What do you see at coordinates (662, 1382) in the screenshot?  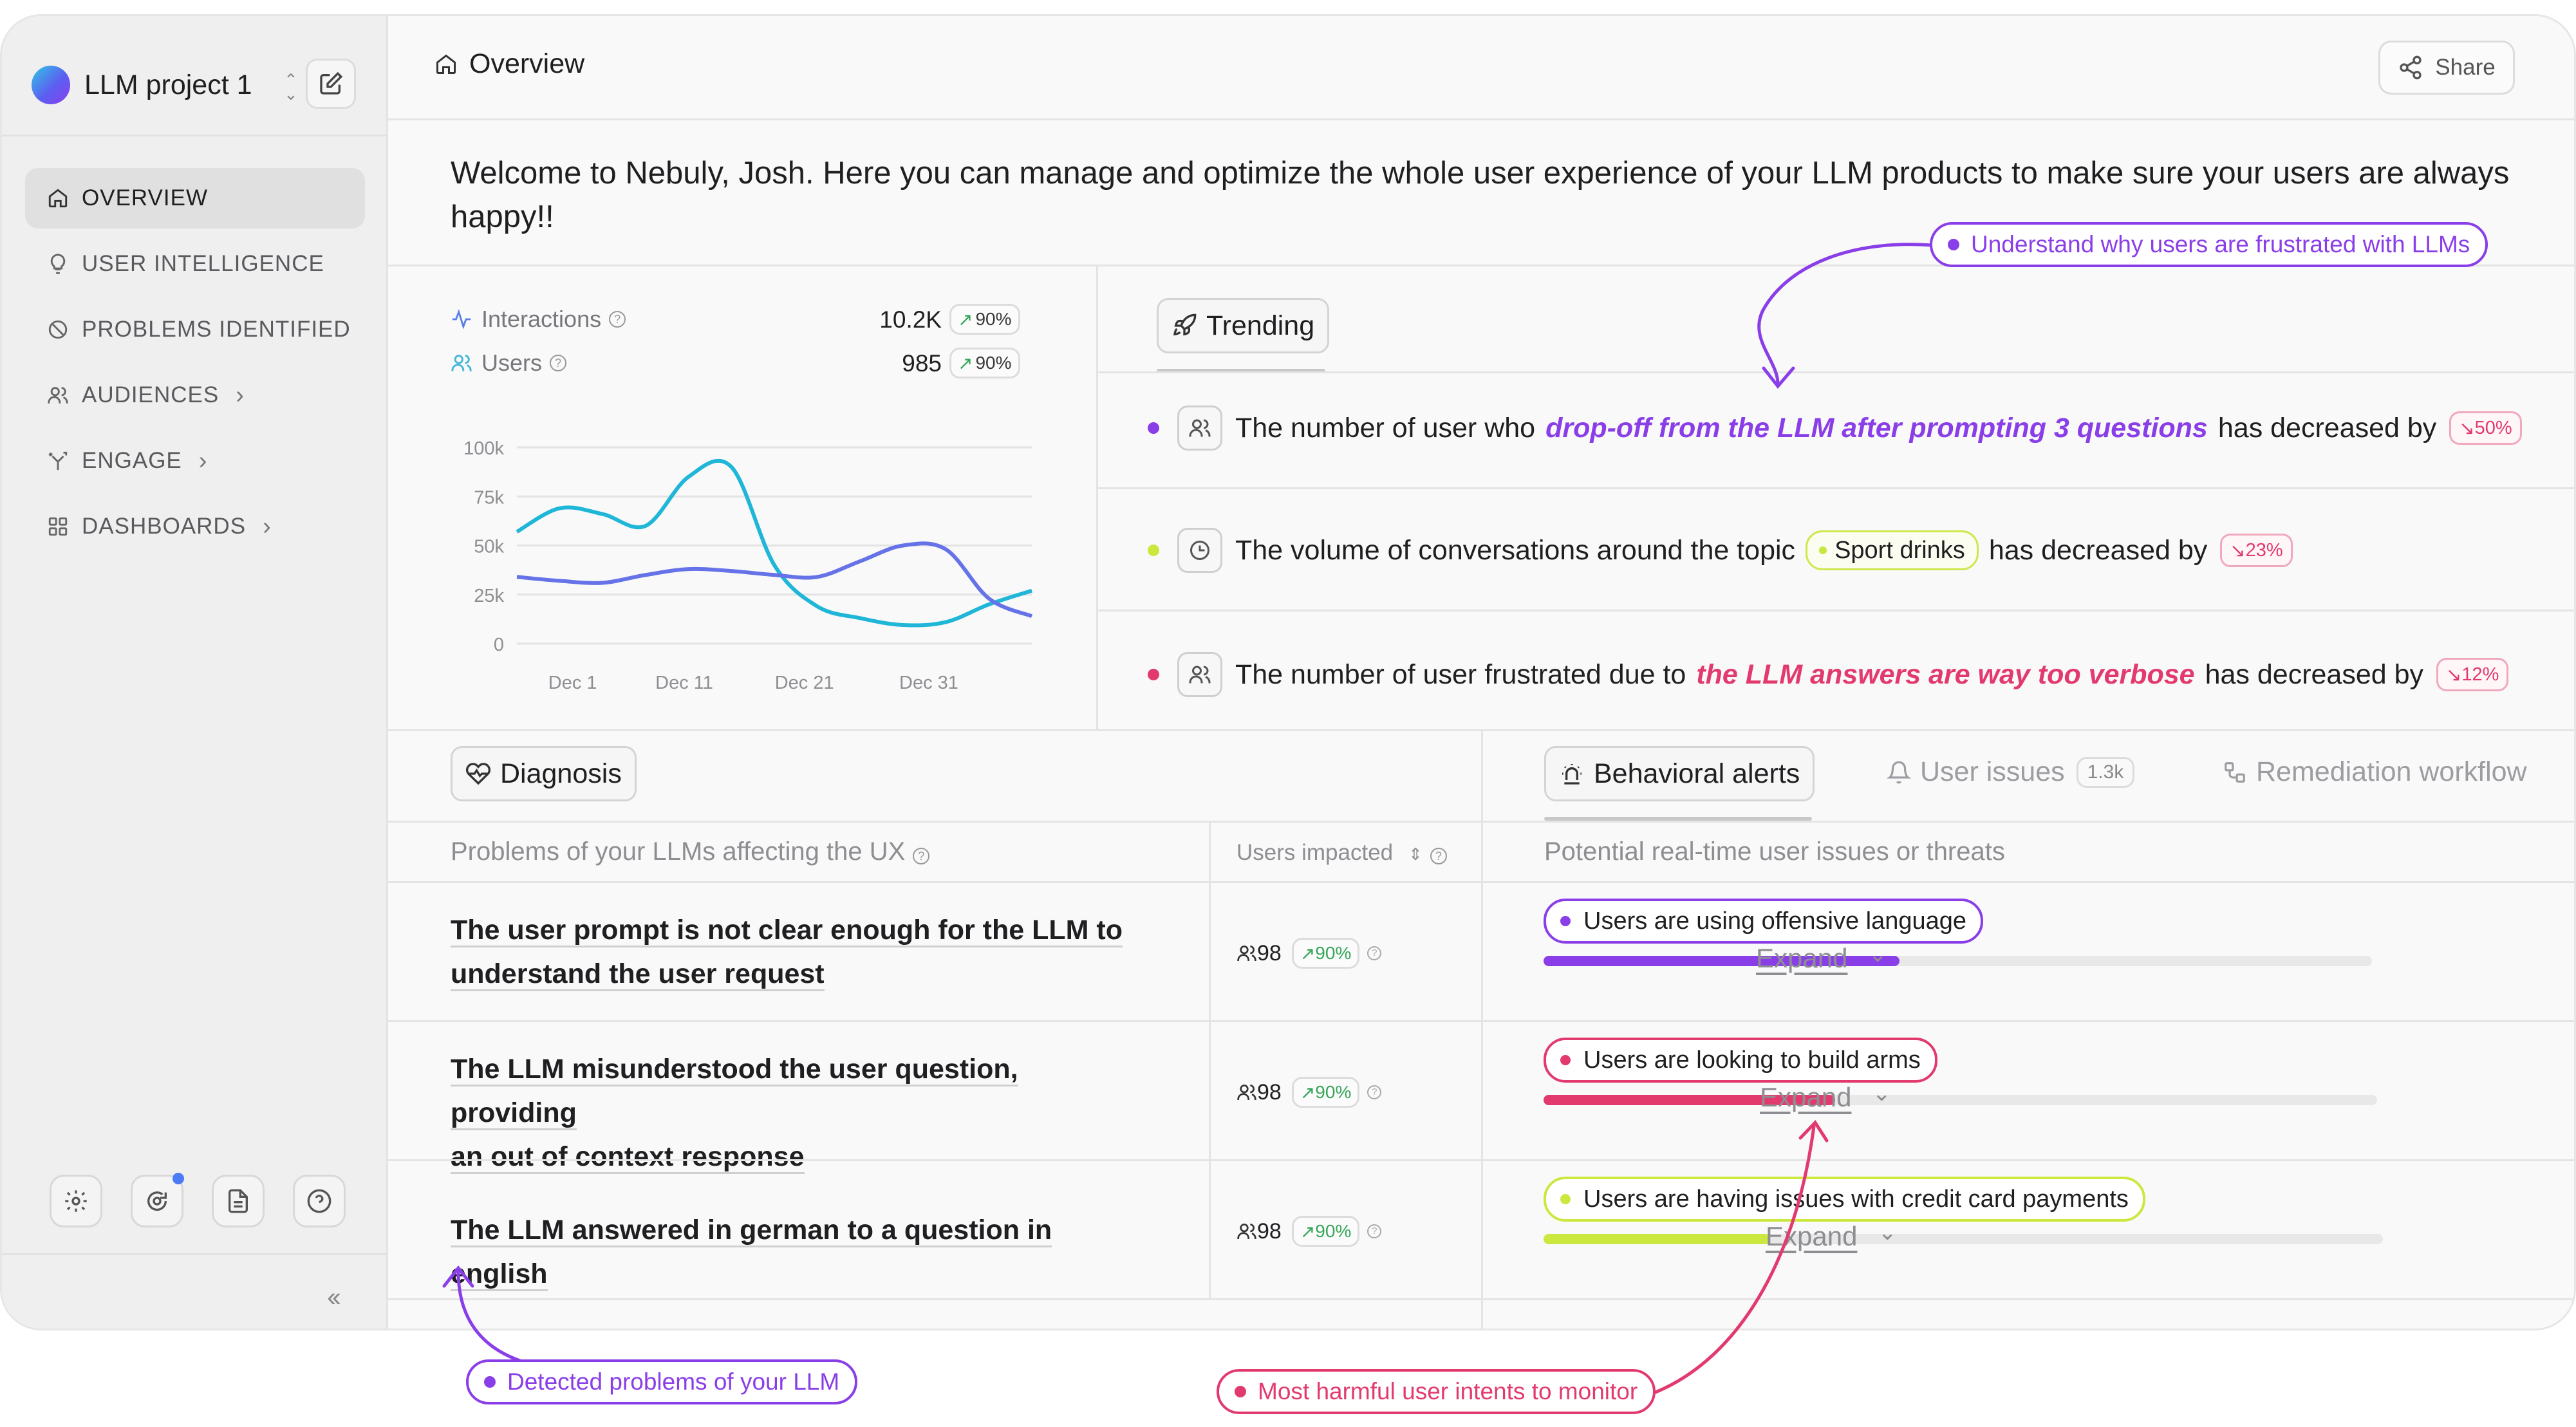 I see `annotation-detected: Detected problems of your LLM` at bounding box center [662, 1382].